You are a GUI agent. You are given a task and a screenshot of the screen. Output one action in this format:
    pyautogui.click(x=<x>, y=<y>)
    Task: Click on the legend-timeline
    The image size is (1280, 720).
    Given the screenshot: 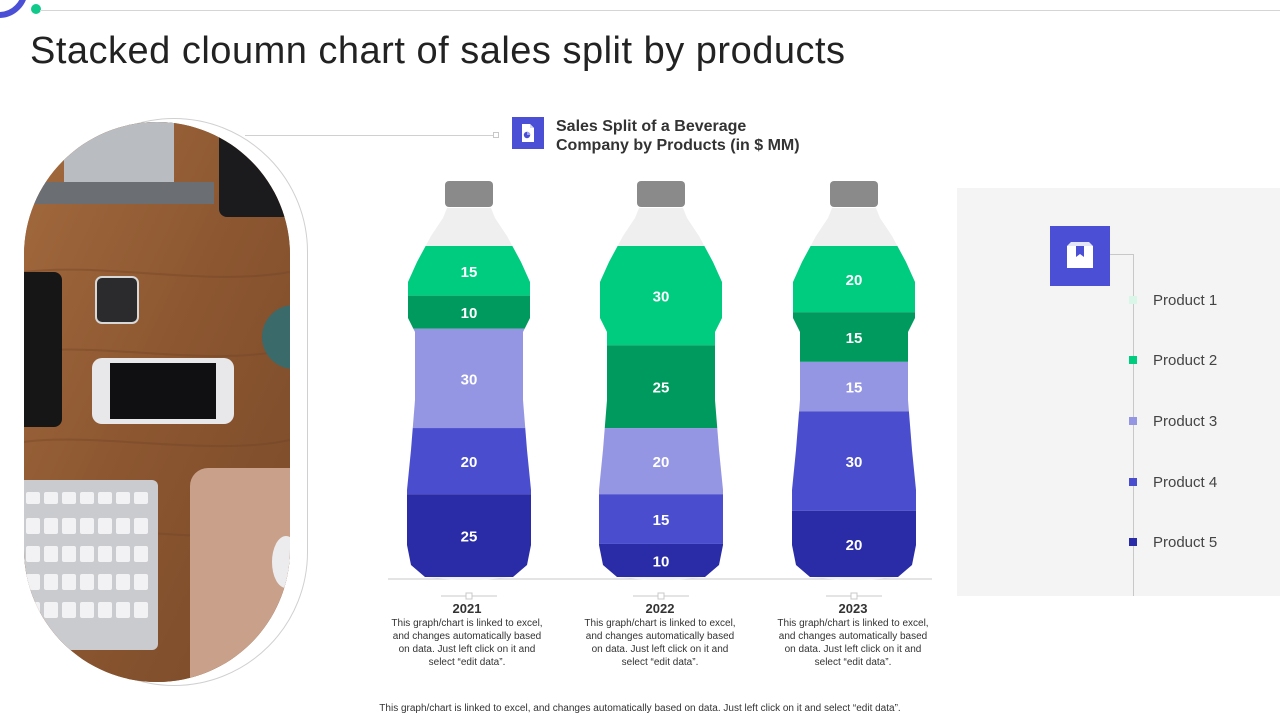 What is the action you would take?
    pyautogui.click(x=1133, y=425)
    